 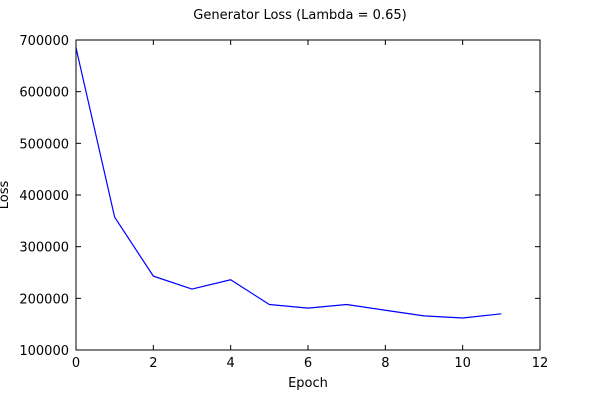 I want to click on x-tick-label: 12, so click(x=540, y=363).